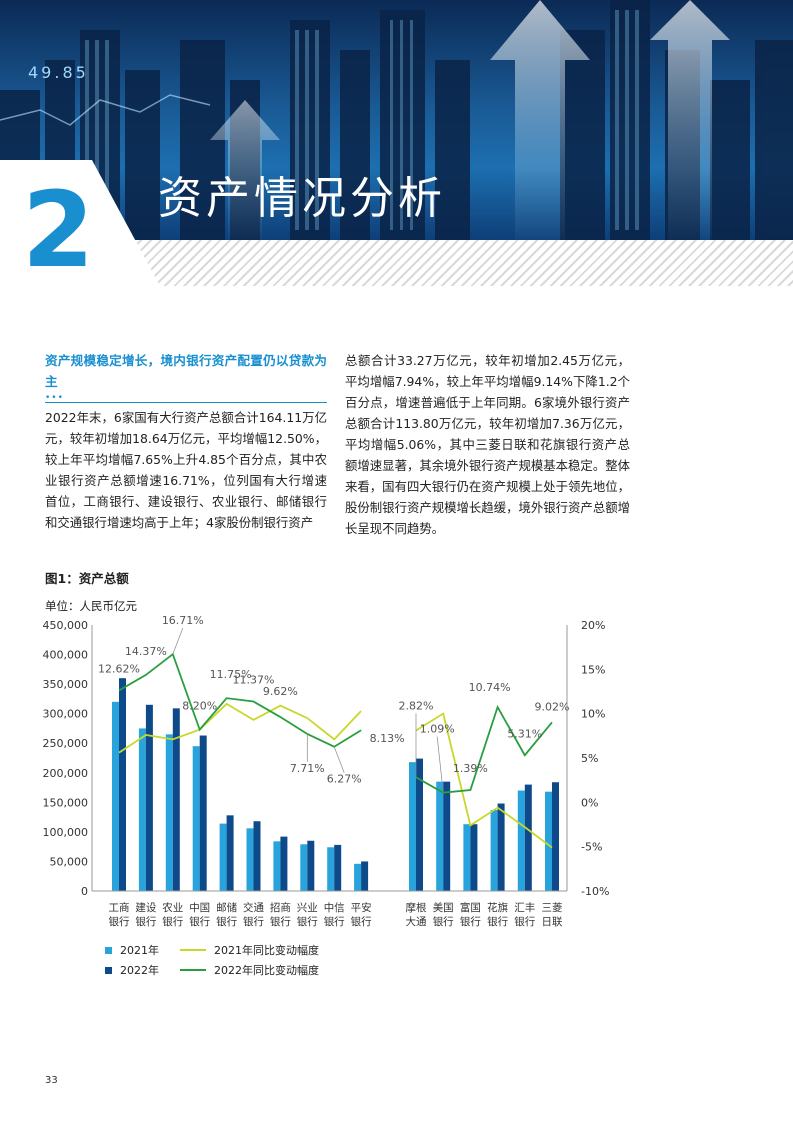 Image resolution: width=793 pixels, height=1122 pixels. I want to click on x-tick-label: 富国, so click(470, 907).